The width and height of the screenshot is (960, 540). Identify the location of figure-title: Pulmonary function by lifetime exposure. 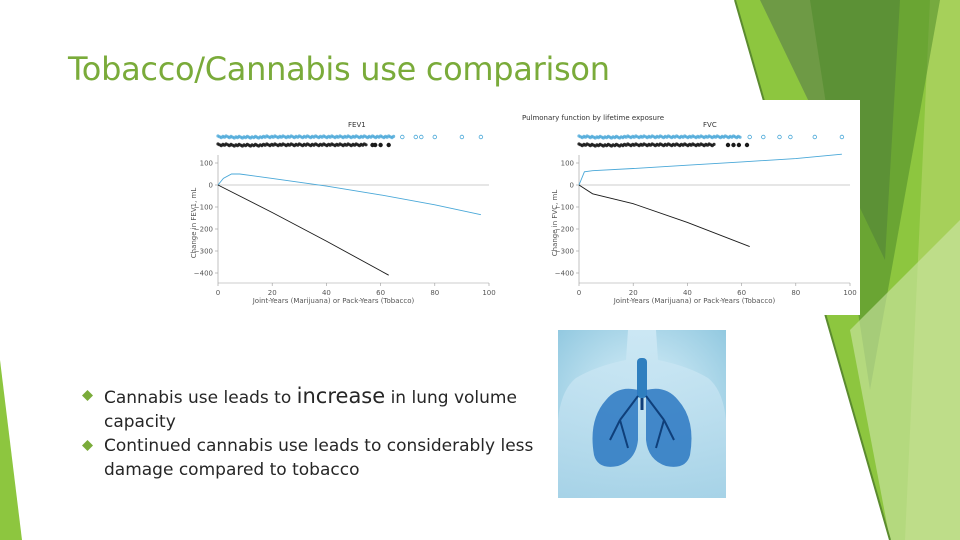
(593, 118).